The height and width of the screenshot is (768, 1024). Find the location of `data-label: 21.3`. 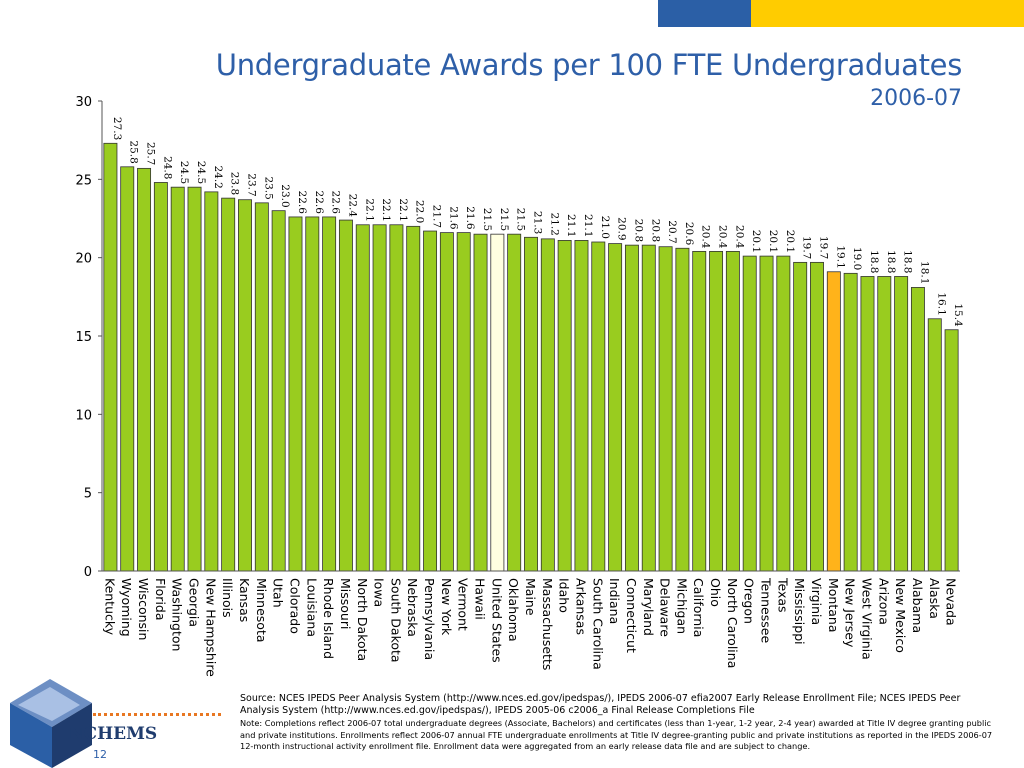

data-label: 21.3 is located at coordinates (538, 222).